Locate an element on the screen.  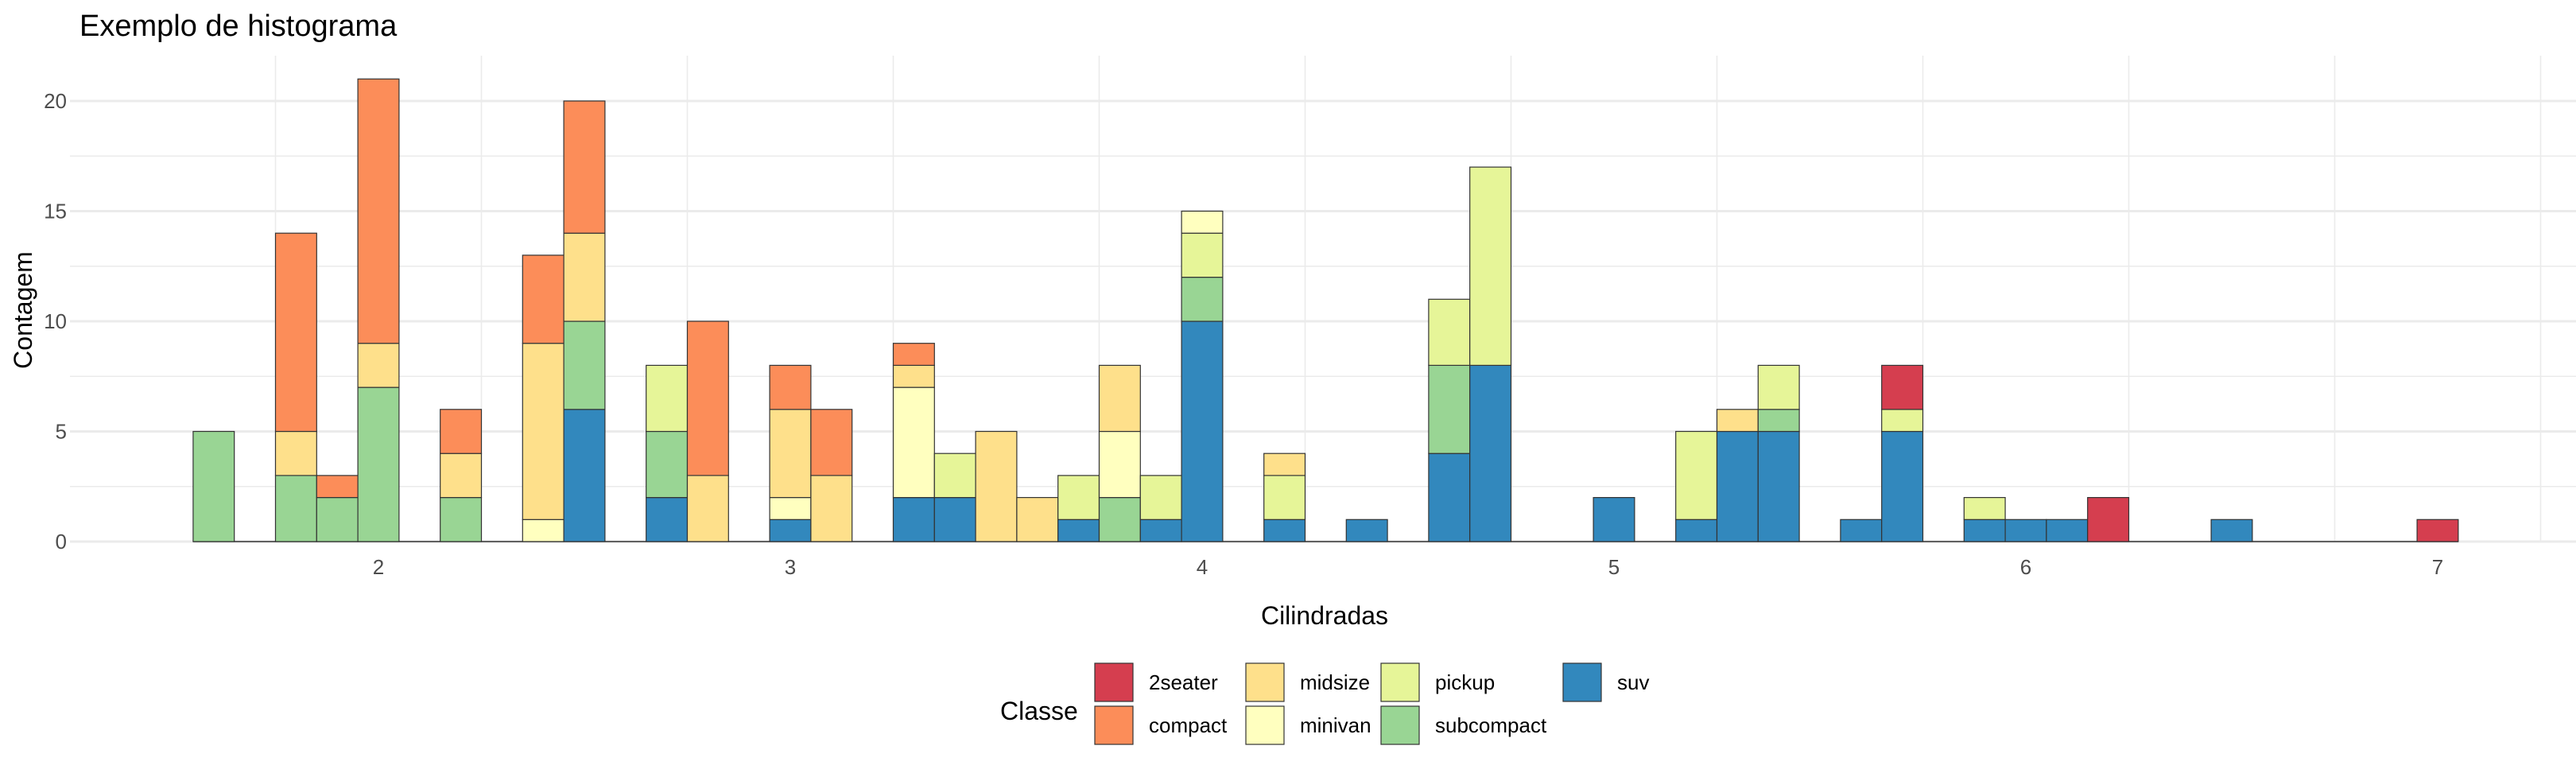
legend-label-suv: suv is located at coordinates (1633, 682).